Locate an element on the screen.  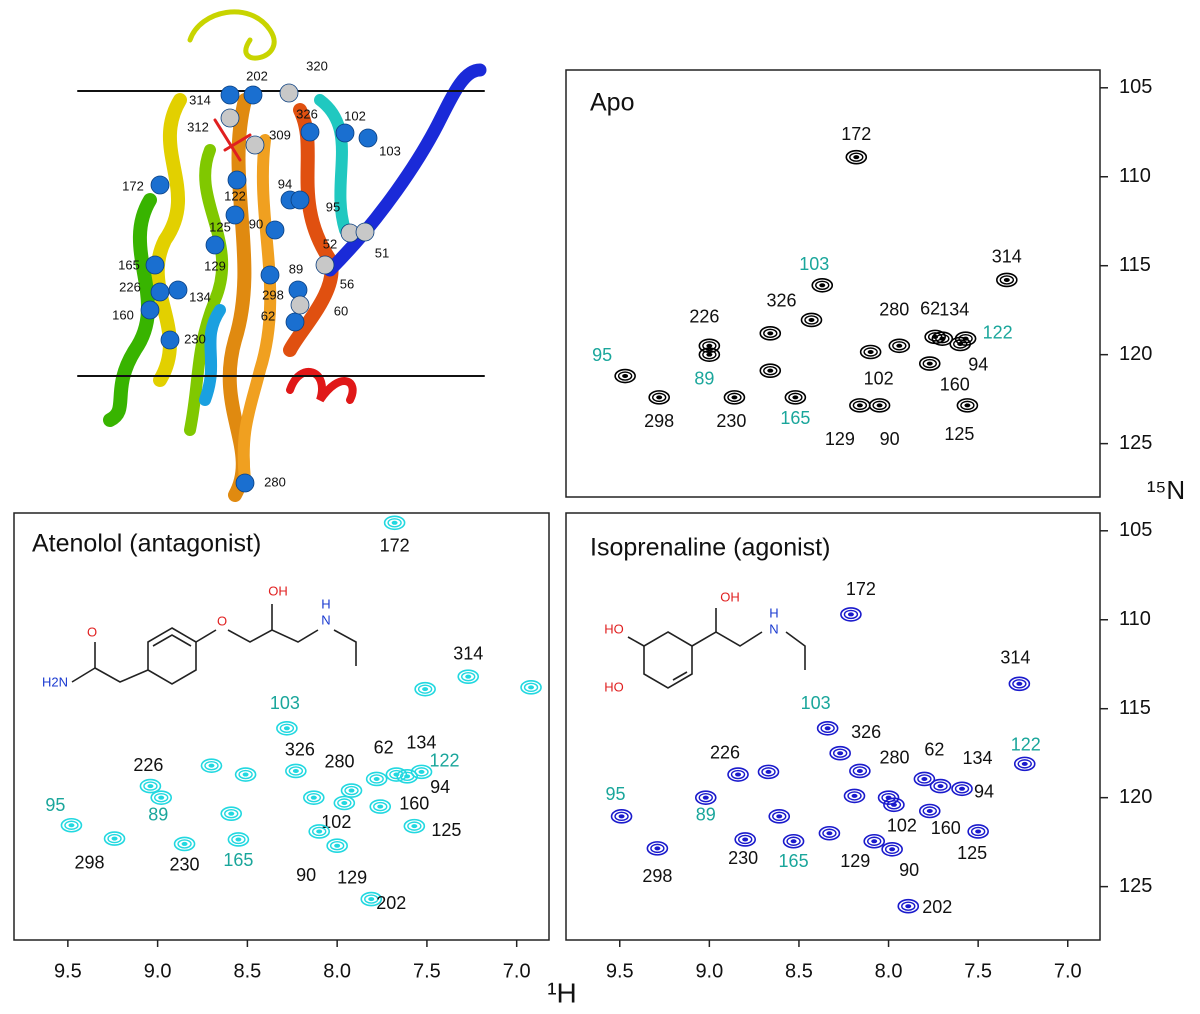
y-tick-label: 105 is located at coordinates (1135, 530).